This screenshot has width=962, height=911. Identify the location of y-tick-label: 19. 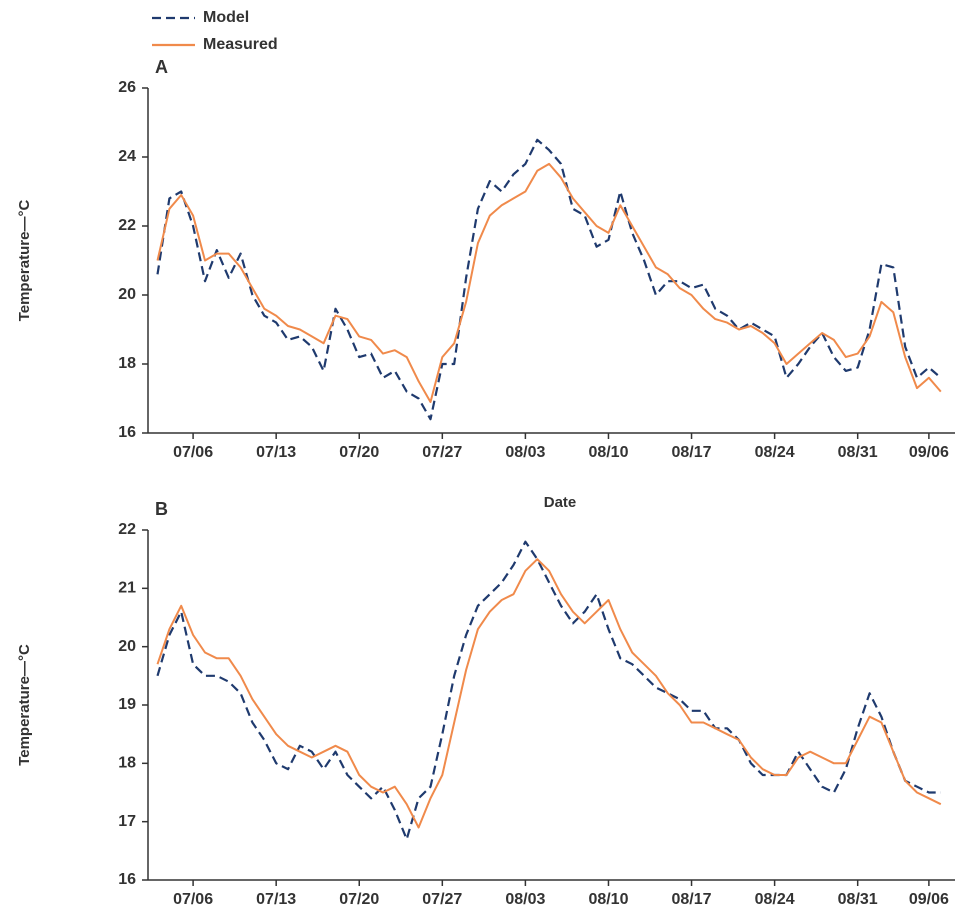
(127, 704).